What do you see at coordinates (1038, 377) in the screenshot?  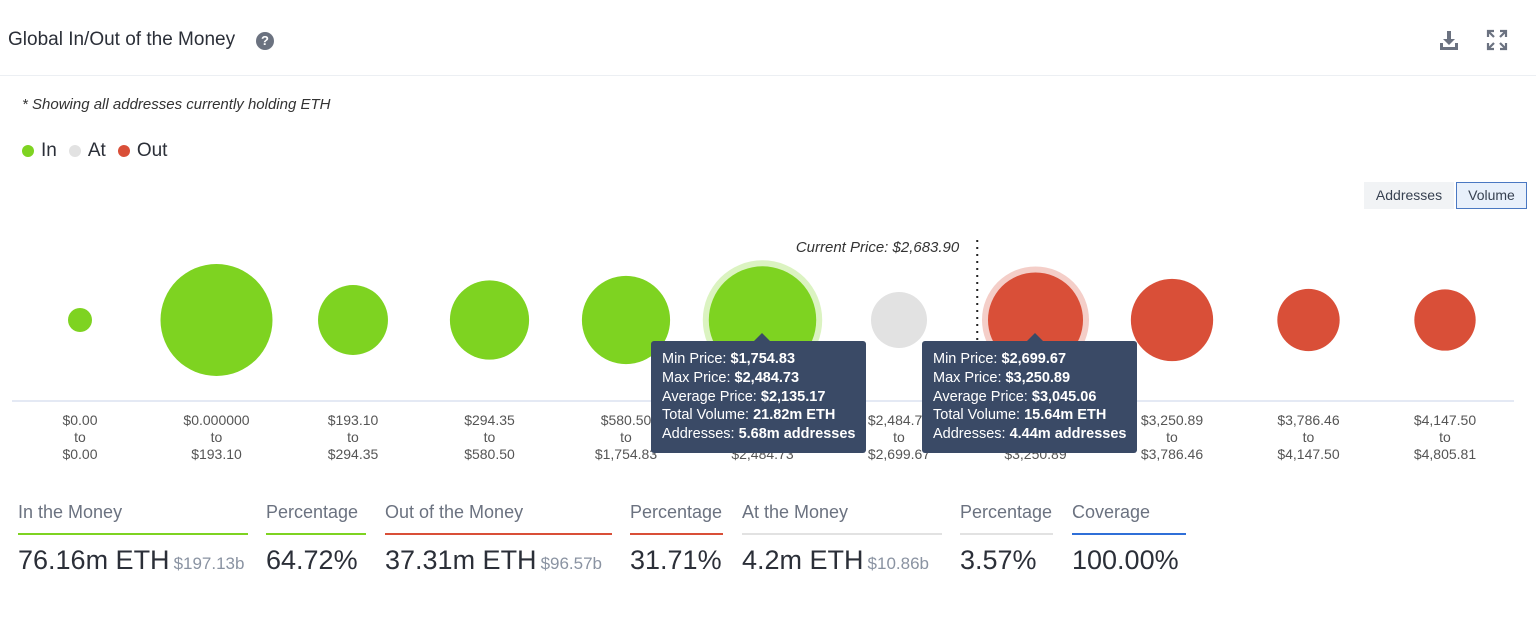 I see `tooltip-value: $3,250.89` at bounding box center [1038, 377].